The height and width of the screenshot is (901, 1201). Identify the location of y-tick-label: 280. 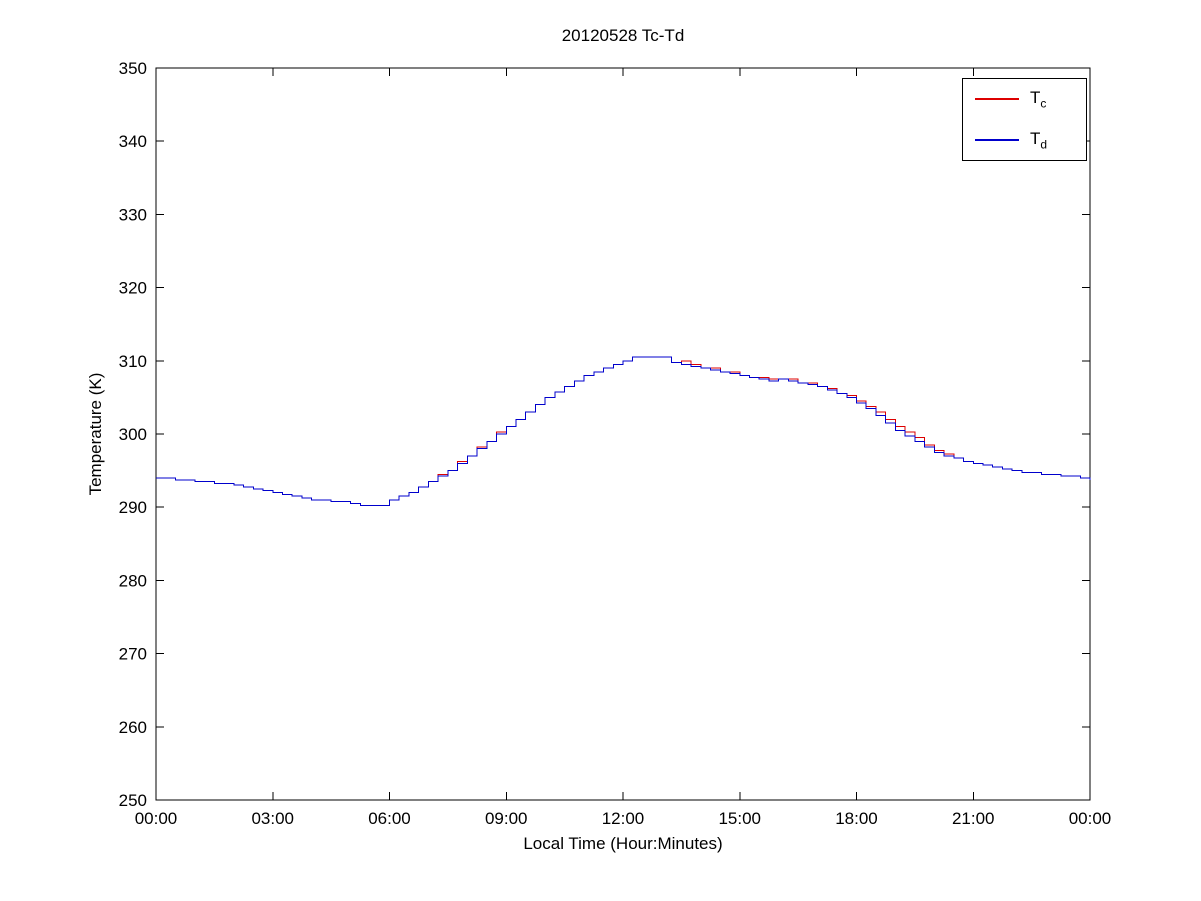
(133, 580).